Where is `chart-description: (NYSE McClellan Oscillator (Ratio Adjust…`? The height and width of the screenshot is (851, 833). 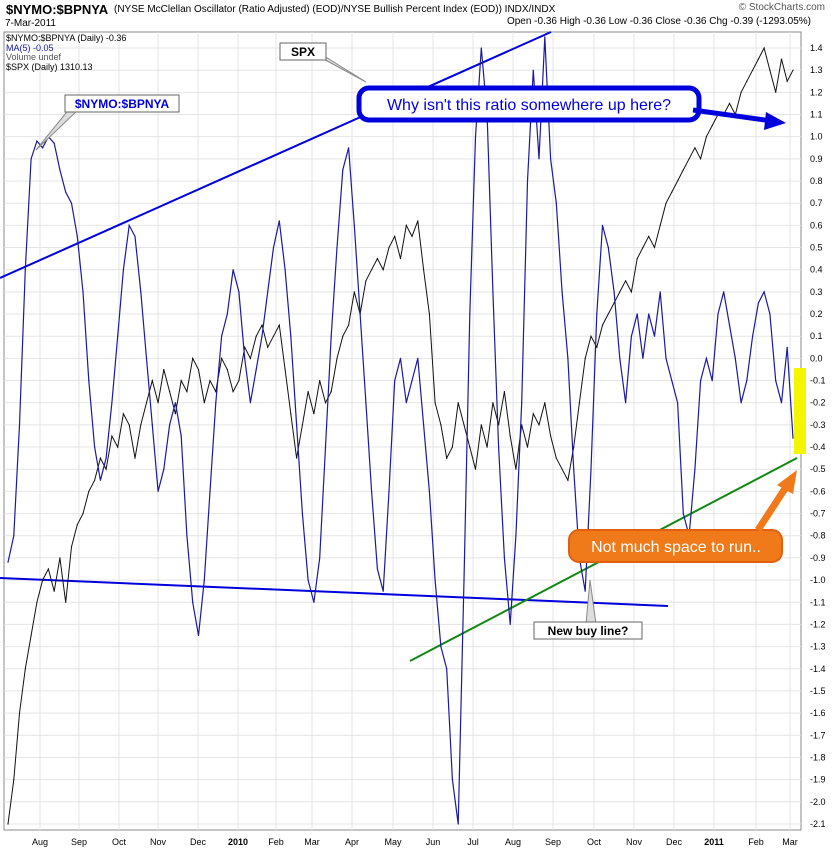
chart-description: (NYSE McClellan Oscillator (Ratio Adjust… is located at coordinates (335, 9).